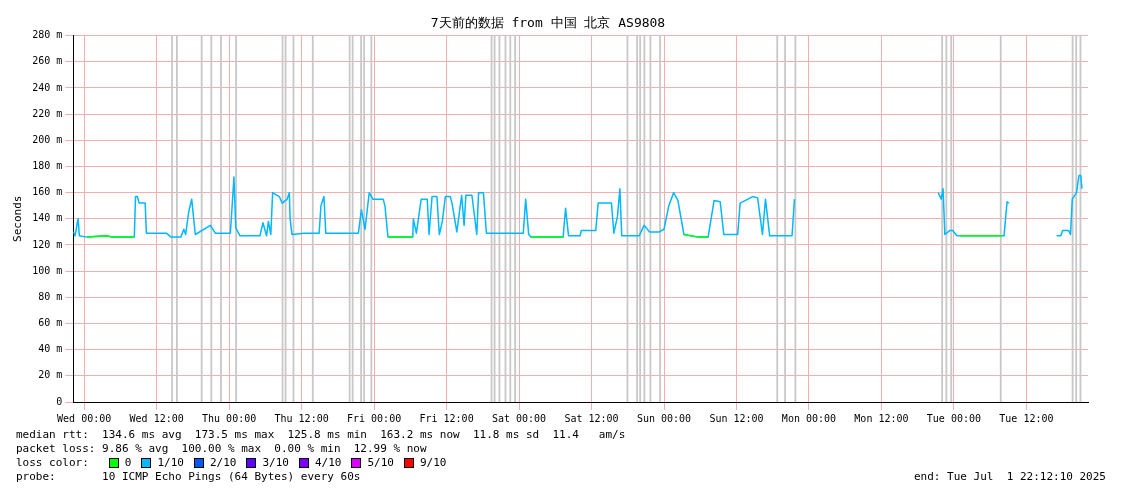 This screenshot has height=494, width=1121. Describe the element at coordinates (591, 418) in the screenshot. I see `x-tick-label: Sat 12:00` at that location.